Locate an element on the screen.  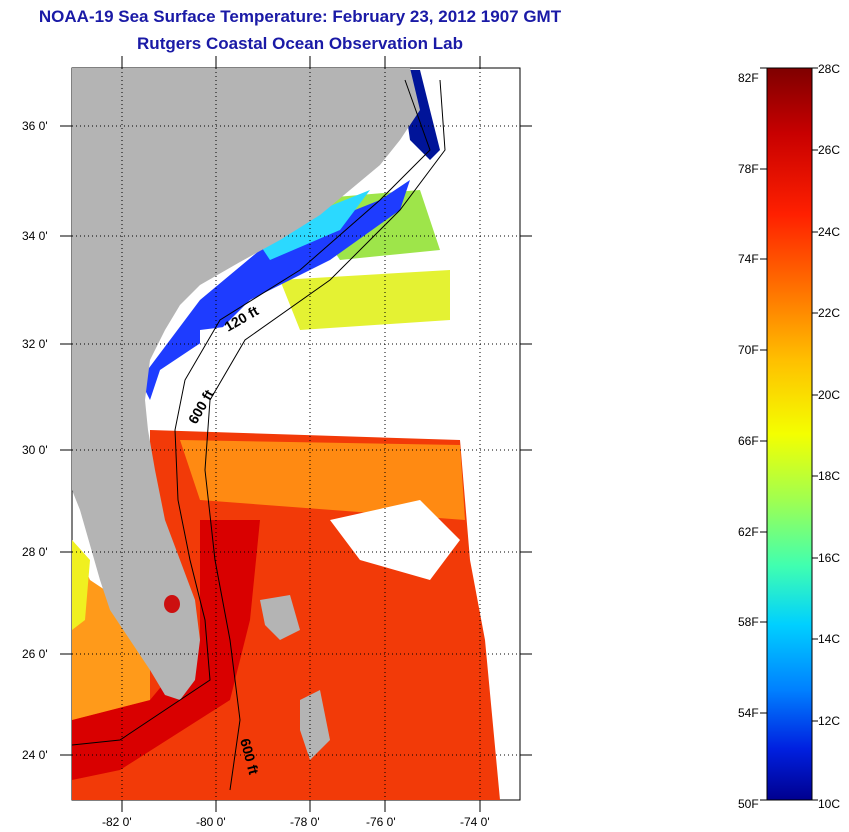
cb-c-18: 18C is located at coordinates (829, 476).